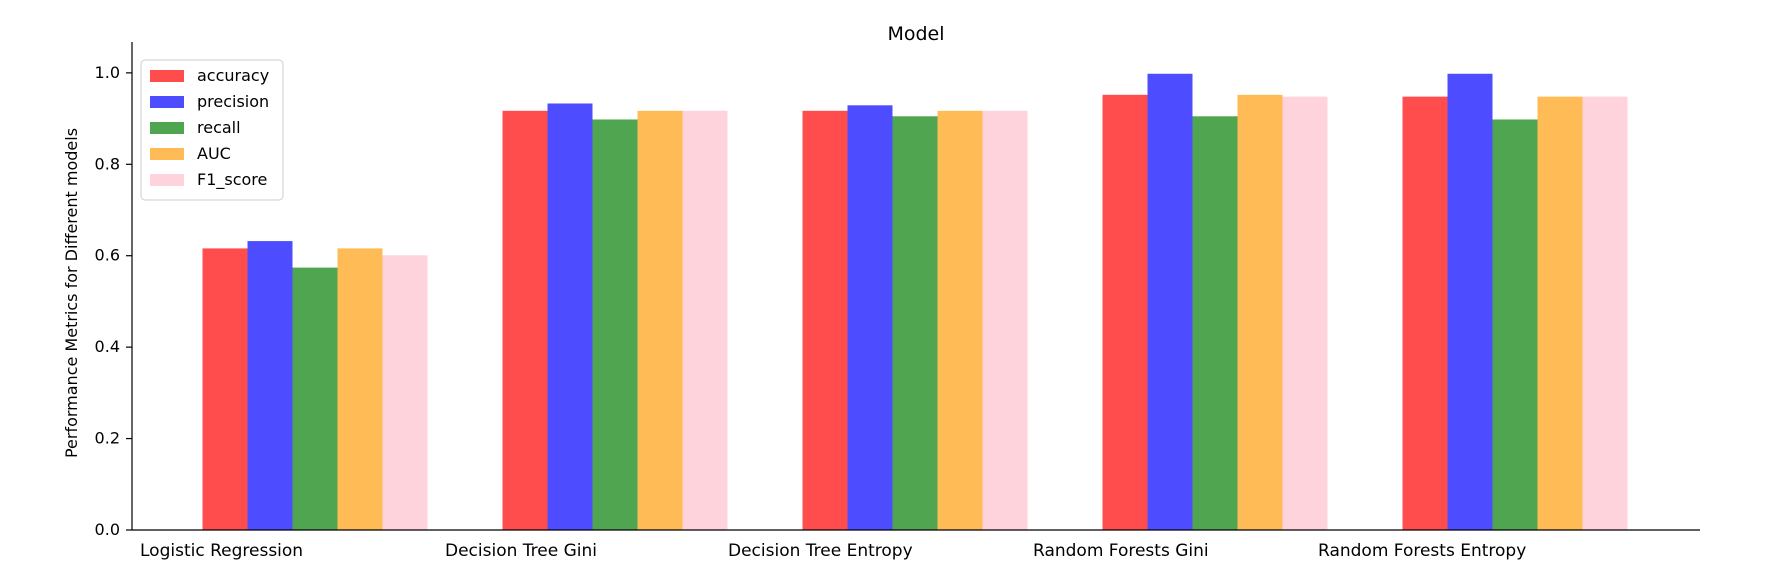 This screenshot has height=582, width=1772. Describe the element at coordinates (107, 438) in the screenshot. I see `y-tick-label: 0.2` at that location.